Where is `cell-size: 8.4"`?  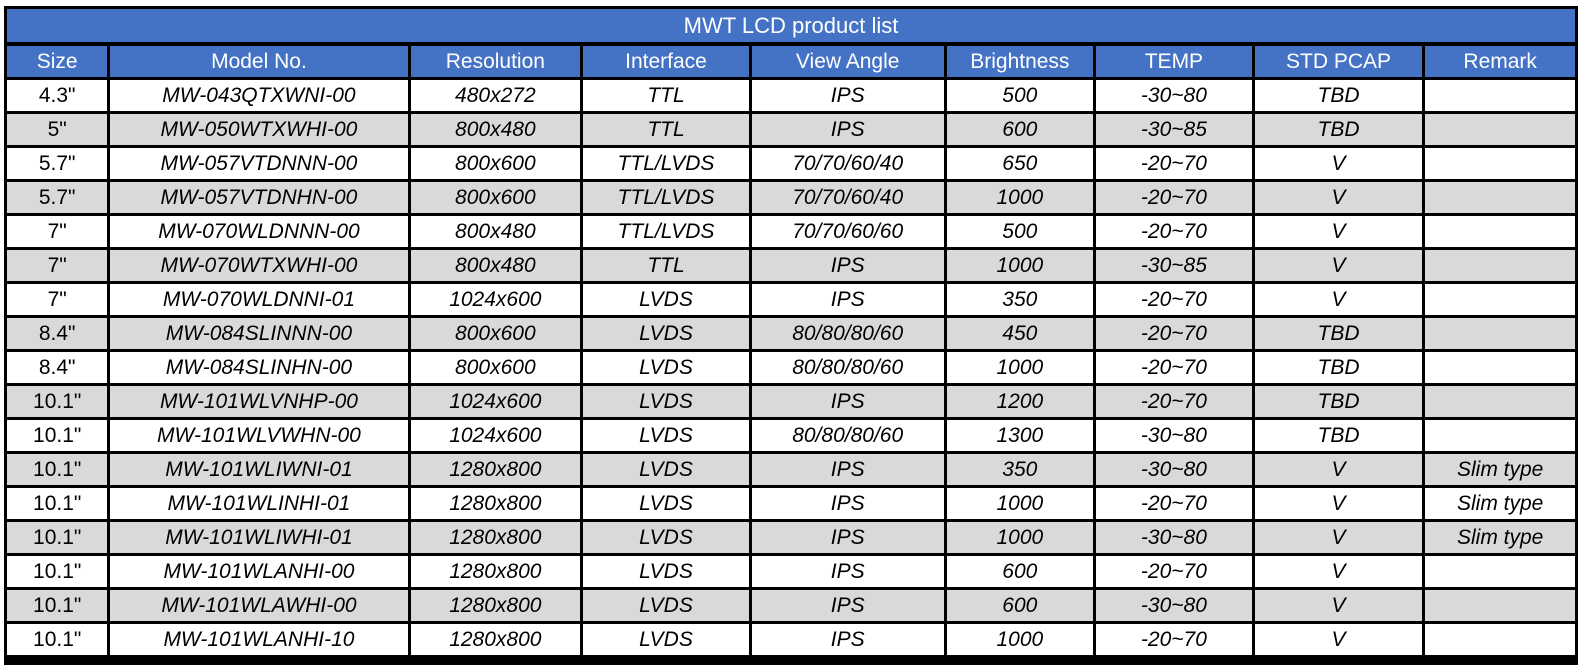 cell-size: 8.4" is located at coordinates (57, 333).